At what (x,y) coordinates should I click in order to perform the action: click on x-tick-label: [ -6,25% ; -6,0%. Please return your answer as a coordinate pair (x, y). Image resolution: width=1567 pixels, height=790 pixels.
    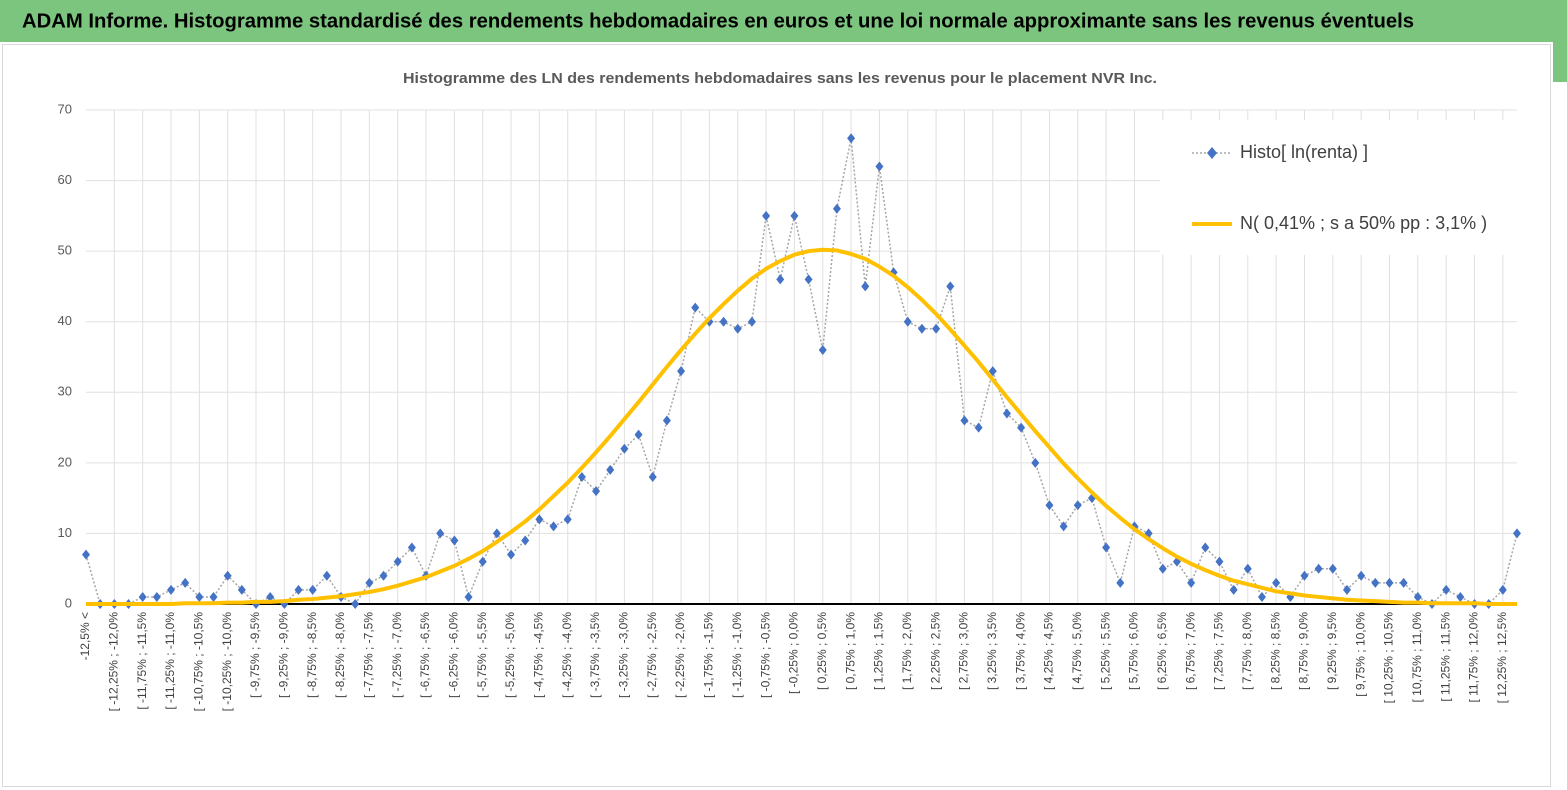
    Looking at the image, I should click on (454, 655).